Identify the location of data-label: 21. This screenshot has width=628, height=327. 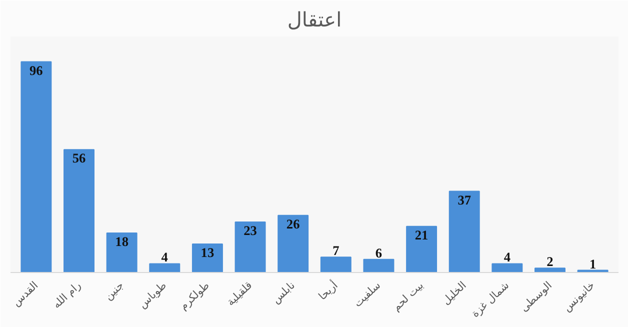
(421, 234).